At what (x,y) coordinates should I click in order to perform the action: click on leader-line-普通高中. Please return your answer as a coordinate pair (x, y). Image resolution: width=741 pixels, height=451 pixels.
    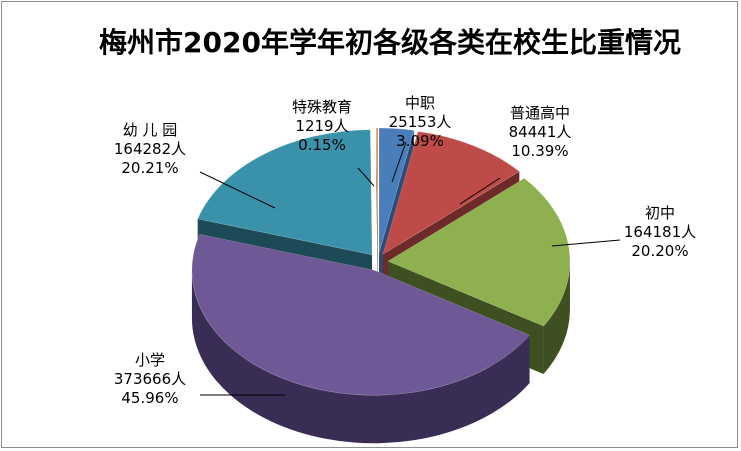
    Looking at the image, I should click on (480, 191).